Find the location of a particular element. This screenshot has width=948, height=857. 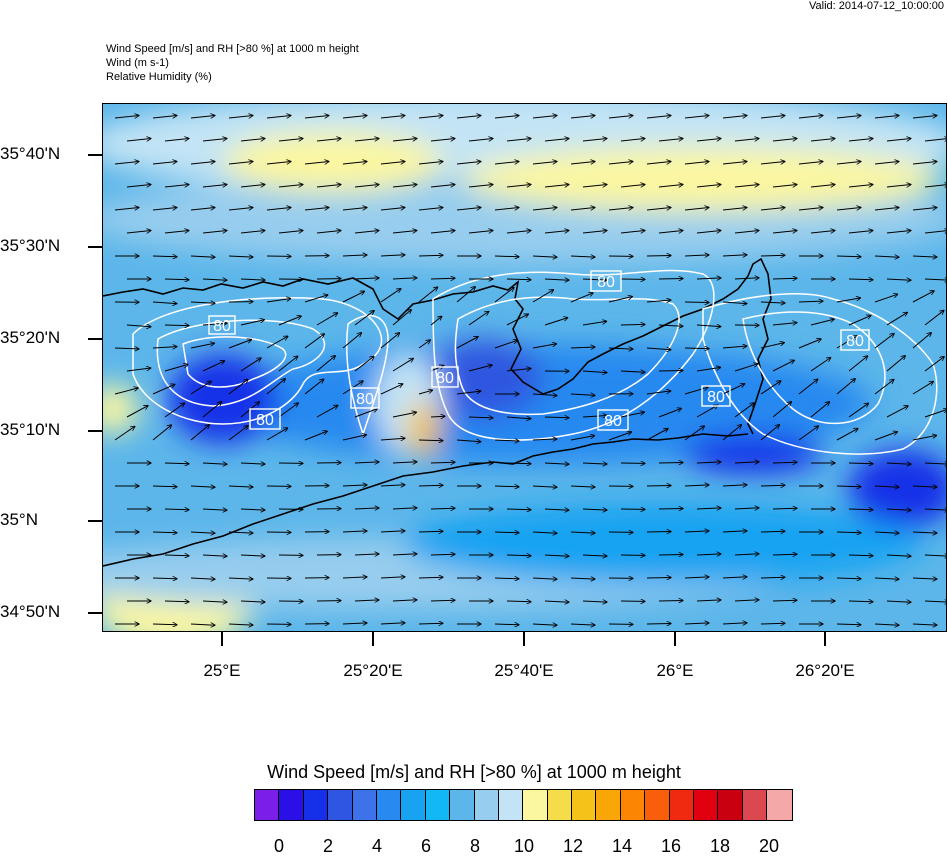

y-label-35-40: 35°40'N is located at coordinates (38, 154).